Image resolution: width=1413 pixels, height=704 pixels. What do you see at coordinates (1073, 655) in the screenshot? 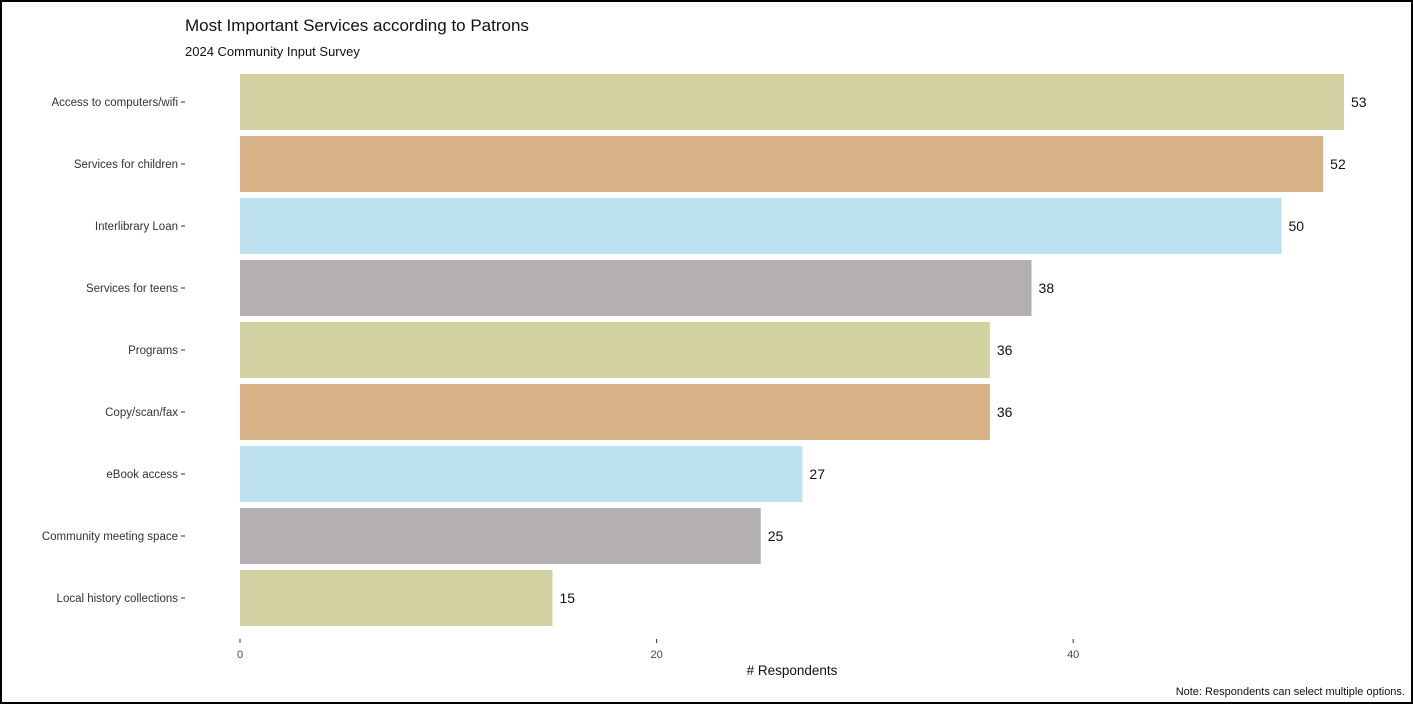
I see `x-tick-label: 40` at bounding box center [1073, 655].